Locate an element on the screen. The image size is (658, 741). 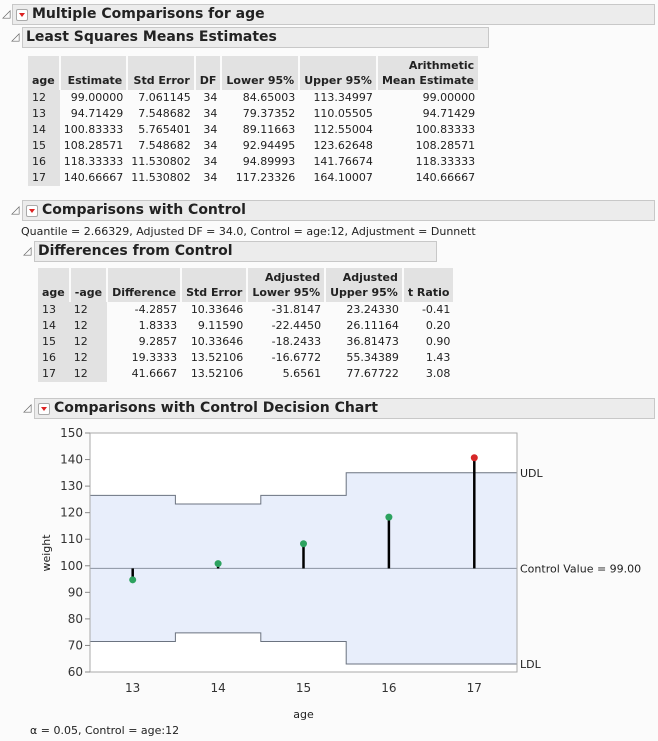
udl-label: UDL is located at coordinates (532, 473).